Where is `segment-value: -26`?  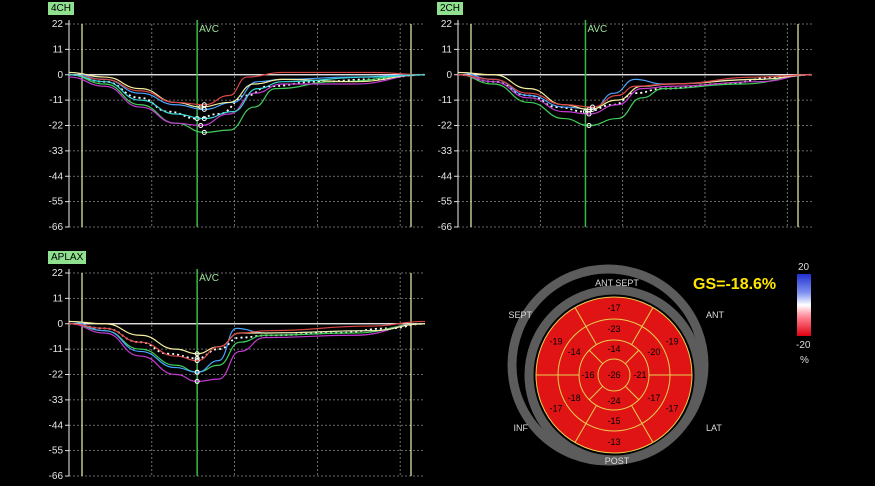 segment-value: -26 is located at coordinates (613, 375).